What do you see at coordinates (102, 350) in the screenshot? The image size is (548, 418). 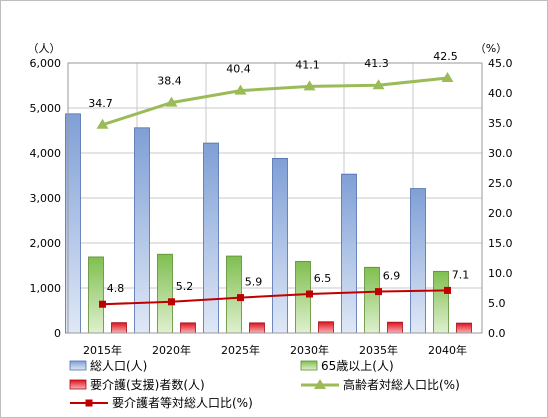 I see `x-tick-label: 2015年` at bounding box center [102, 350].